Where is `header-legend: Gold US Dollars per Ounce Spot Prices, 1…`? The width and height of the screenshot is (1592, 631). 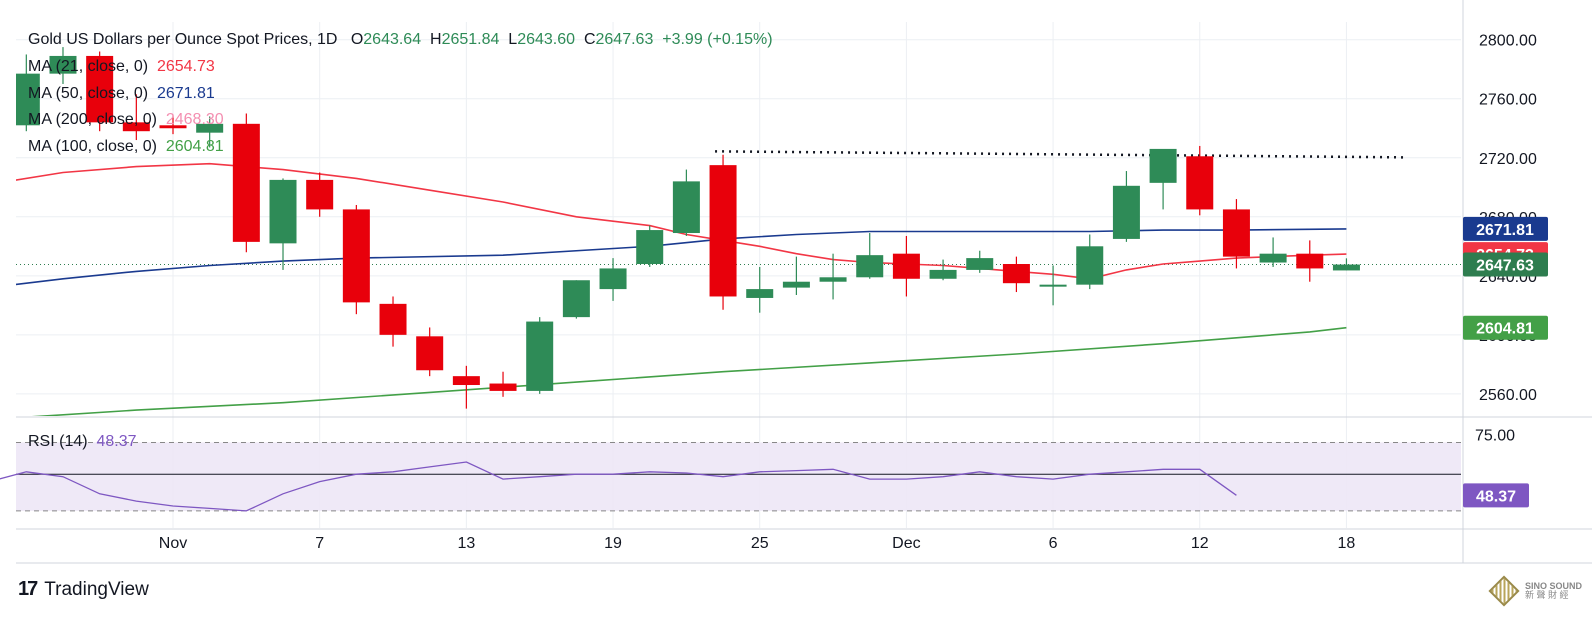 header-legend: Gold US Dollars per Ounce Spot Prices, 1… is located at coordinates (400, 40).